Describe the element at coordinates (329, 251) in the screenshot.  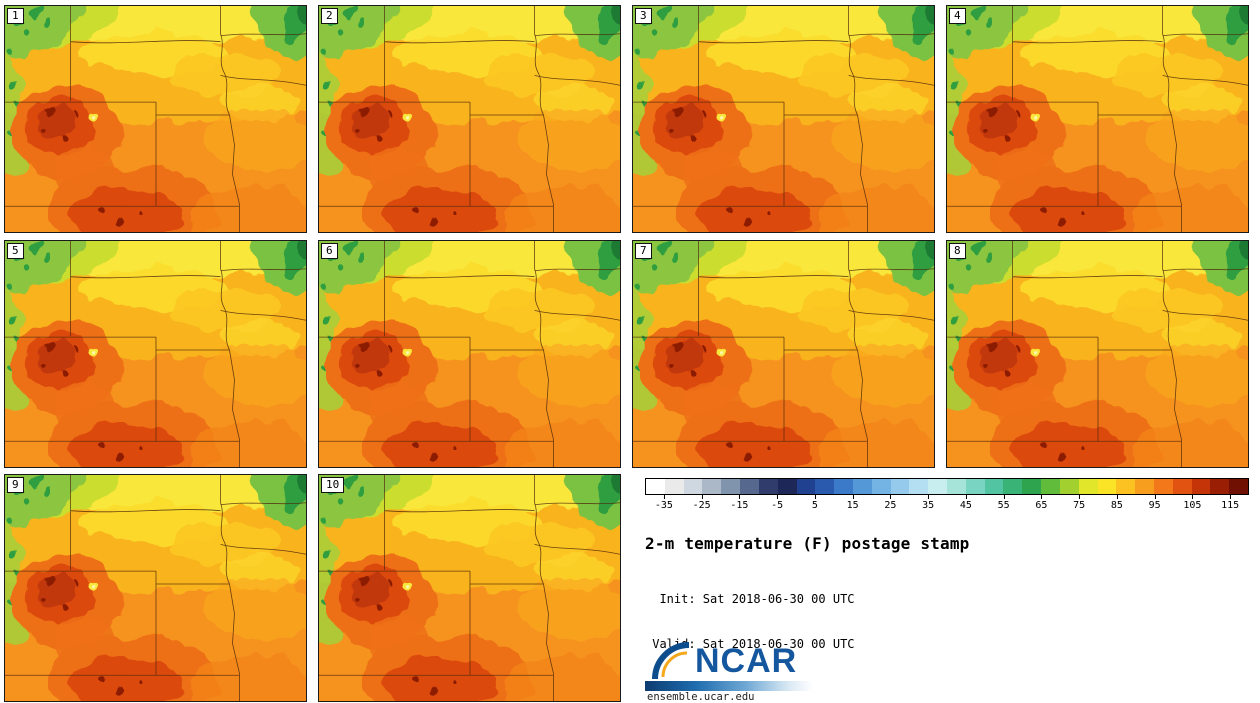
I see `panel-number-badge: 6` at that location.